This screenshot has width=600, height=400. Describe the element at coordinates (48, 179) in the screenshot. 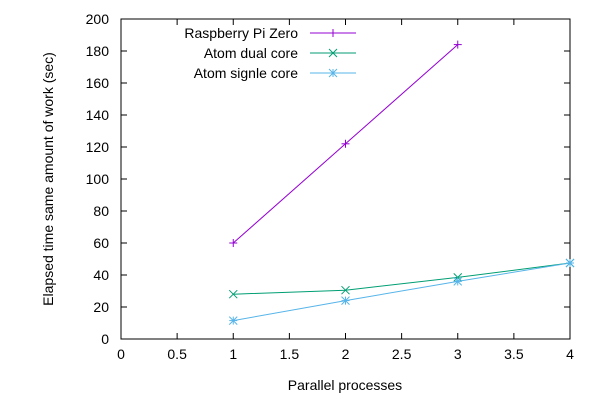

I see `y-axis-label: Elapsed time same amount of work (sec)` at that location.